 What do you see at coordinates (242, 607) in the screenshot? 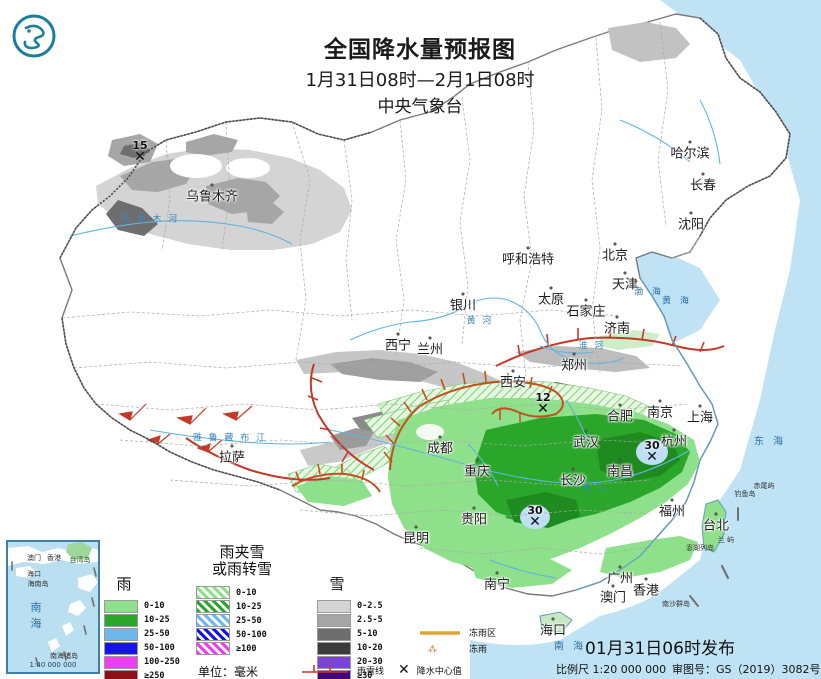
I see `legend-sleet-row: 10-25` at bounding box center [242, 607].